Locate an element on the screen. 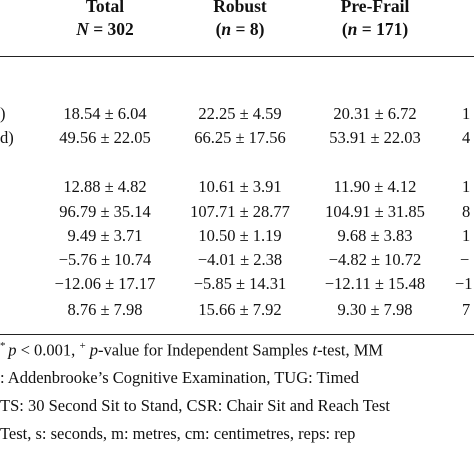  cell: 11.90 ± 4.12 is located at coordinates (375, 186).